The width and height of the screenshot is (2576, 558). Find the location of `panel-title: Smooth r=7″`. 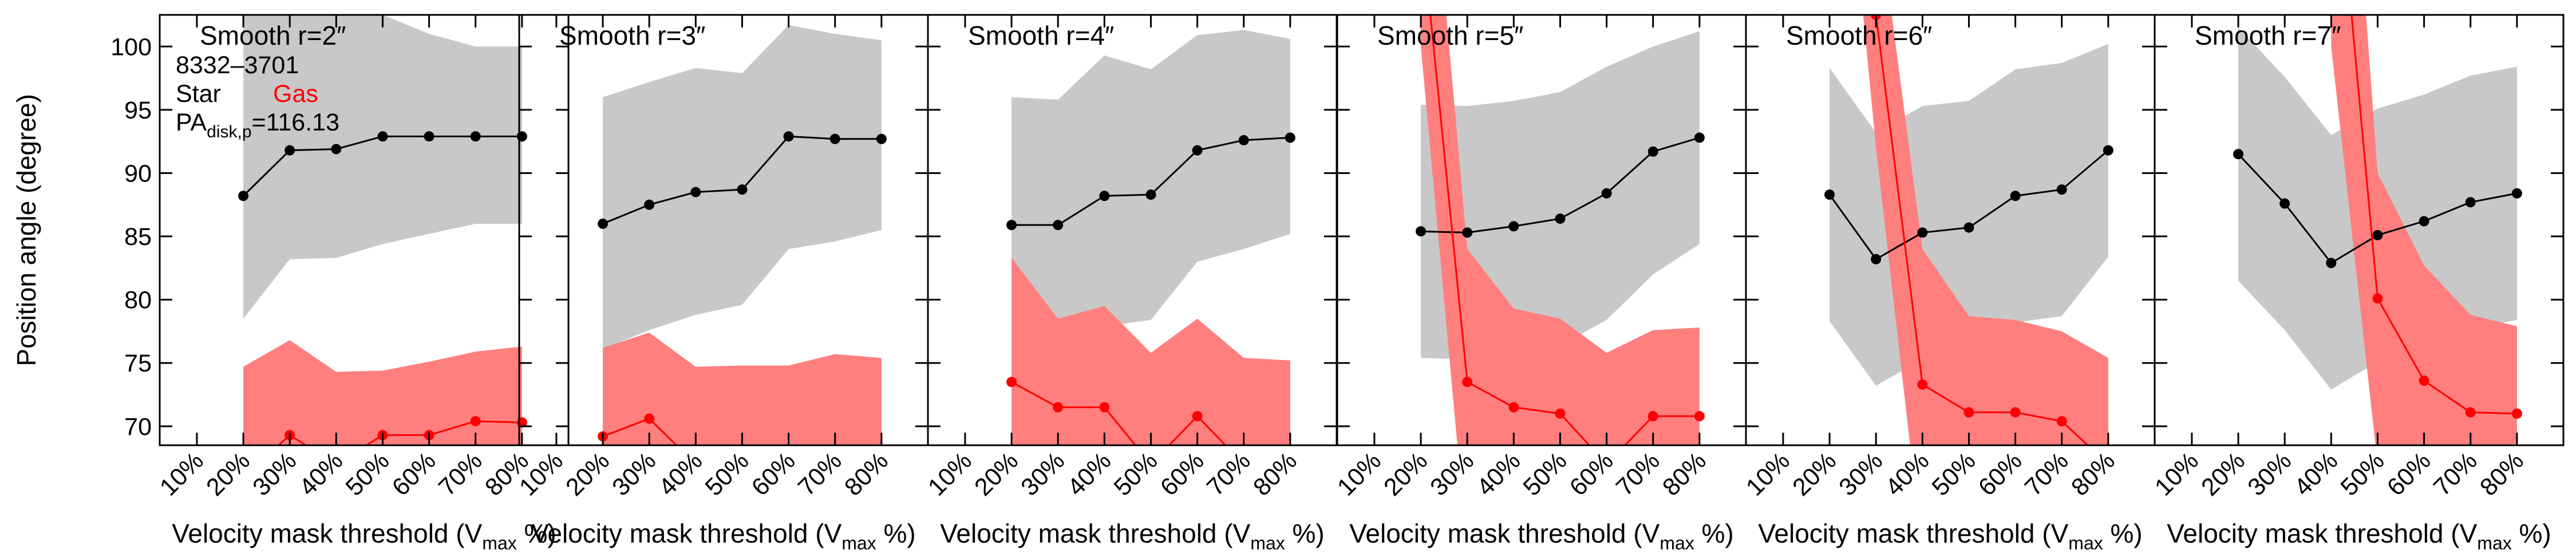

panel-title: Smooth r=7″ is located at coordinates (2268, 35).